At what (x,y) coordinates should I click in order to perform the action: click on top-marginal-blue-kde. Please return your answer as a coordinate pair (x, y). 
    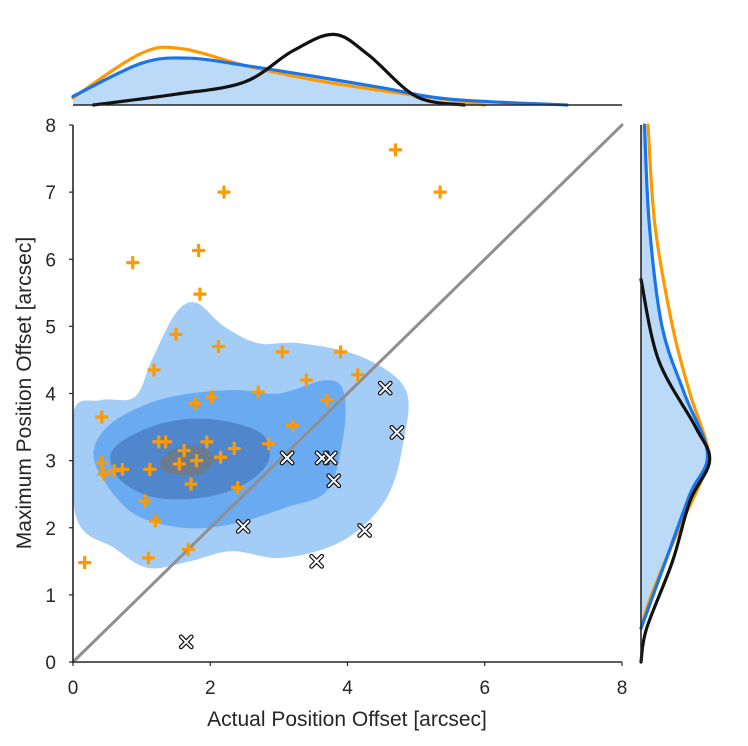
    Looking at the image, I should click on (320, 81).